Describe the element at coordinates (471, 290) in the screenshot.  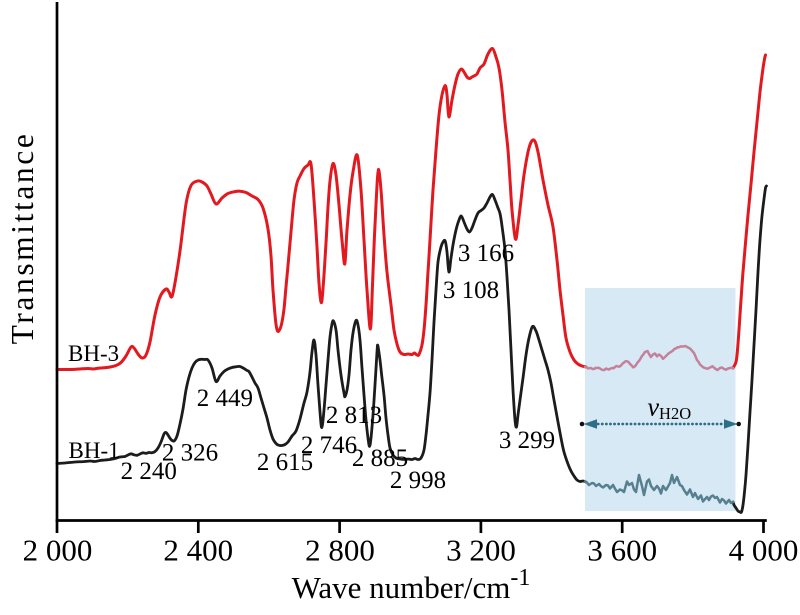
I see `svg-text: 3 108` at that location.